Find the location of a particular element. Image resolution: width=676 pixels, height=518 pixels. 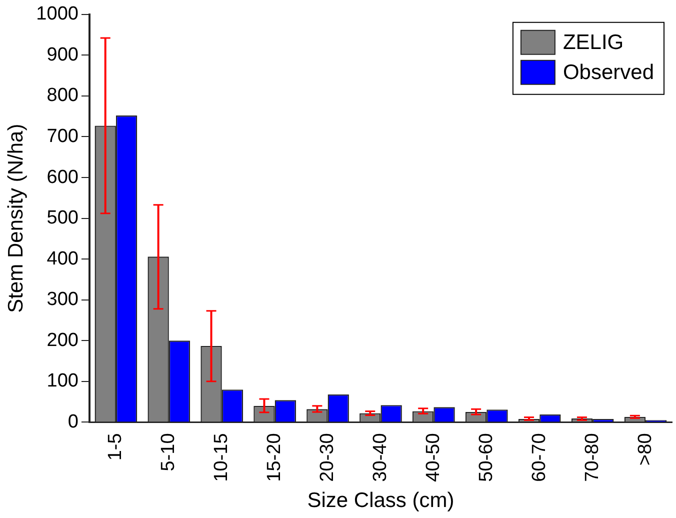

x-tick-label: 1-5 is located at coordinates (115, 447).